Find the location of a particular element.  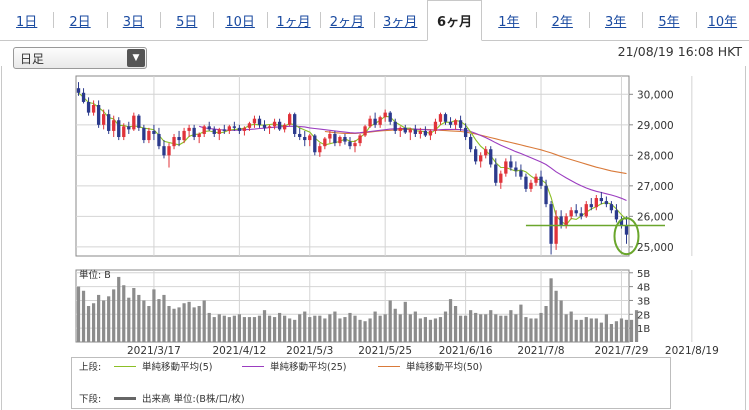

tab-3: 5日 is located at coordinates (186, 20).